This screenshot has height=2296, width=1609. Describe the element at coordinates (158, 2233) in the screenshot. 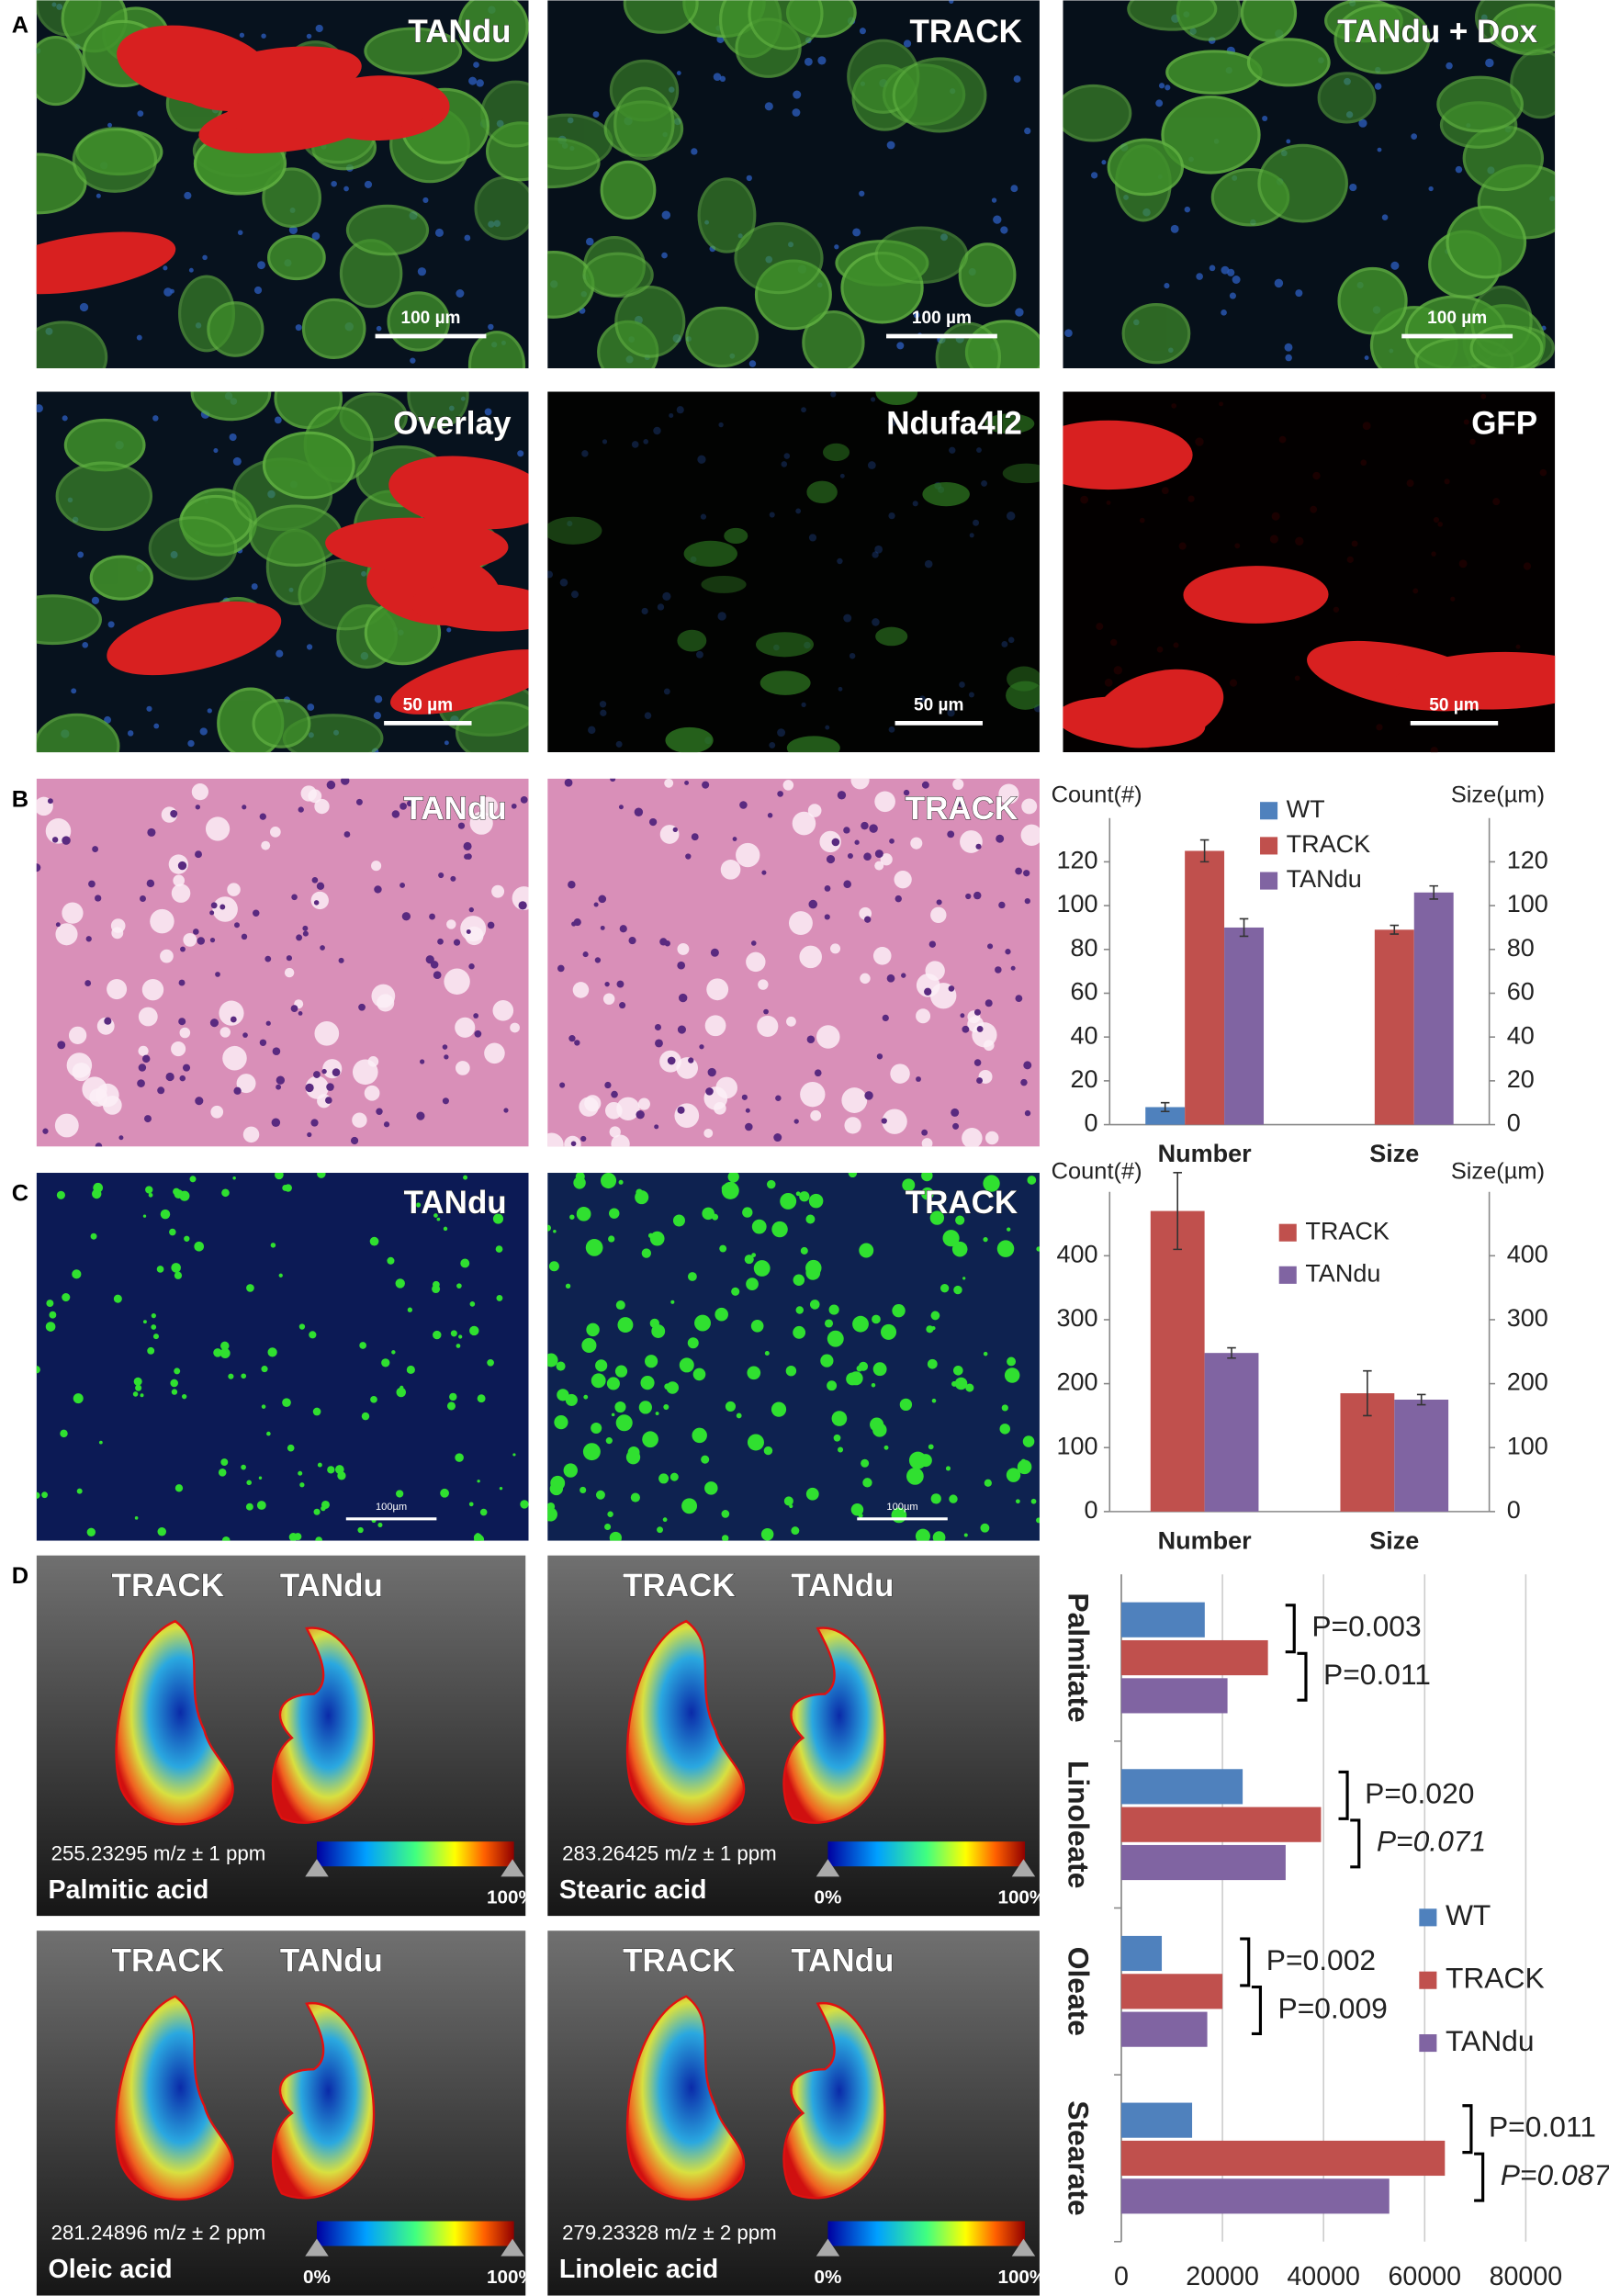

I see `mz-label: 281.24896 m/z ± 2 ppm` at that location.